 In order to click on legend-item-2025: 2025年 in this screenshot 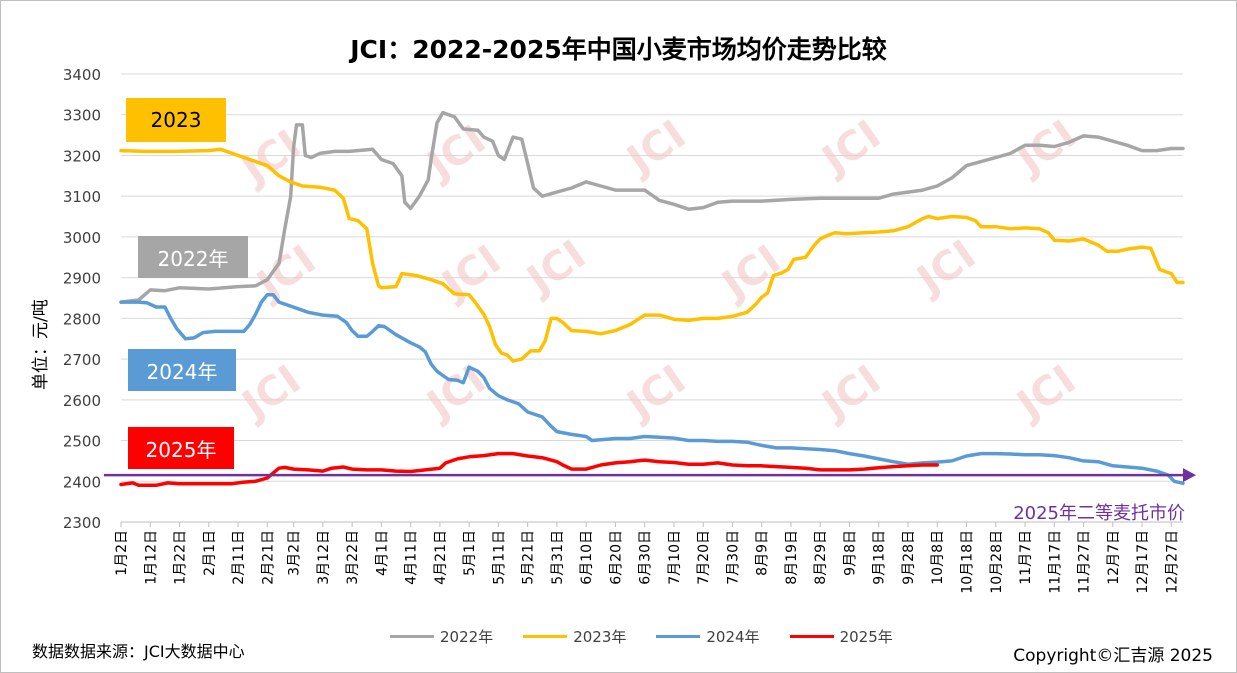, I will do `click(841, 636)`.